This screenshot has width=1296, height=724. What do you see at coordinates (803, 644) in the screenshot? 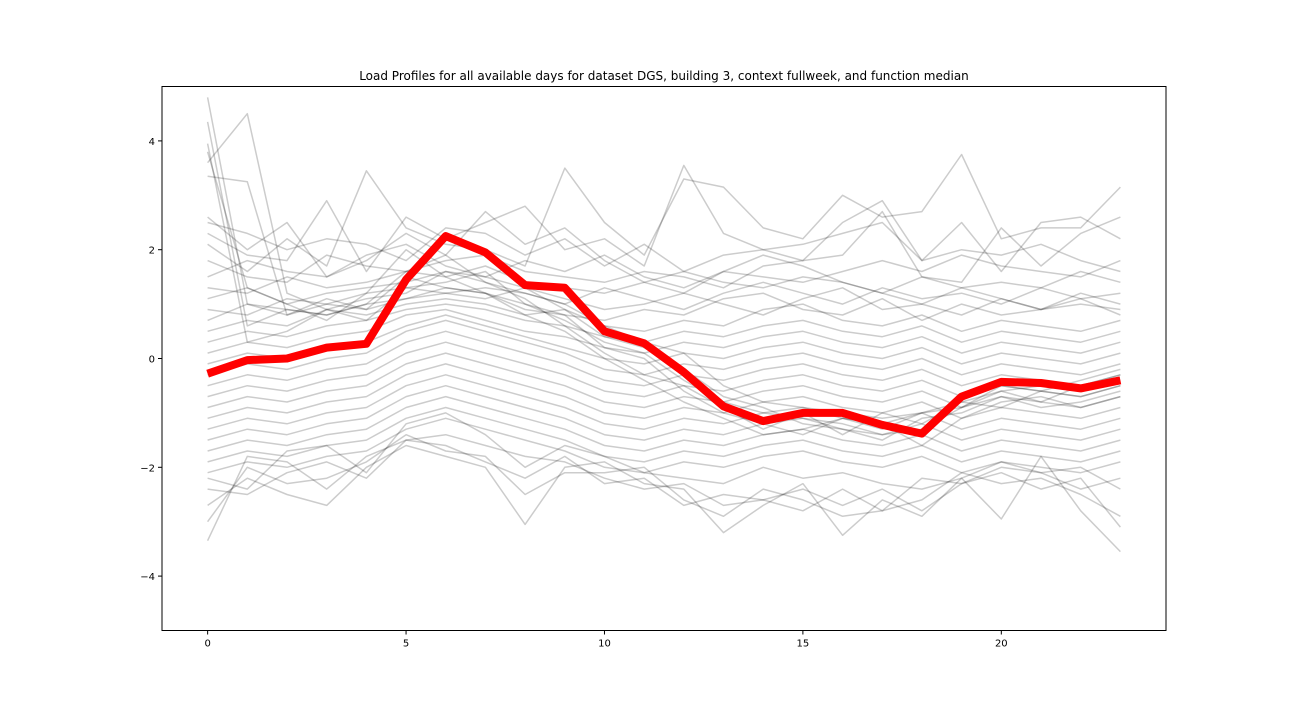
I see `x-tick-label-15: 15` at bounding box center [803, 644].